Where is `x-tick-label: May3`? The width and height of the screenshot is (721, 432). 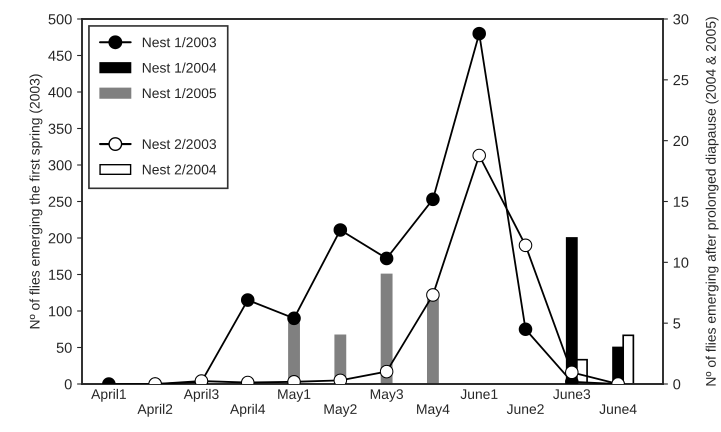
x-tick-label: May3 is located at coordinates (386, 395).